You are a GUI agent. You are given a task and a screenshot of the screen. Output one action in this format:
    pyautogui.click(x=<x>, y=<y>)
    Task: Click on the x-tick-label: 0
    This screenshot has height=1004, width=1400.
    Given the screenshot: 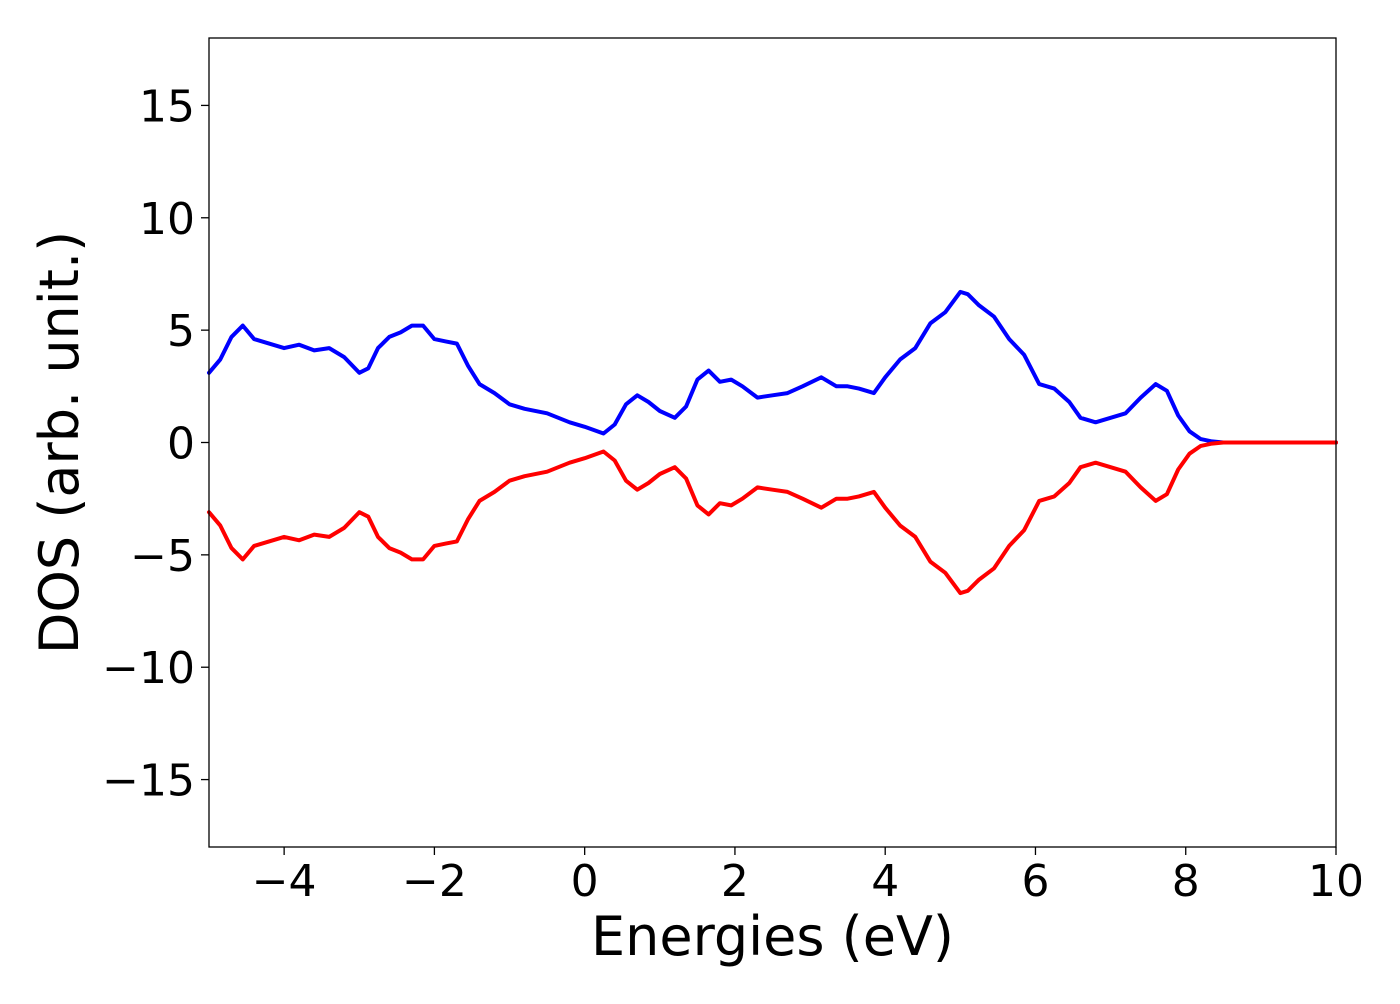 What is the action you would take?
    pyautogui.click(x=585, y=881)
    